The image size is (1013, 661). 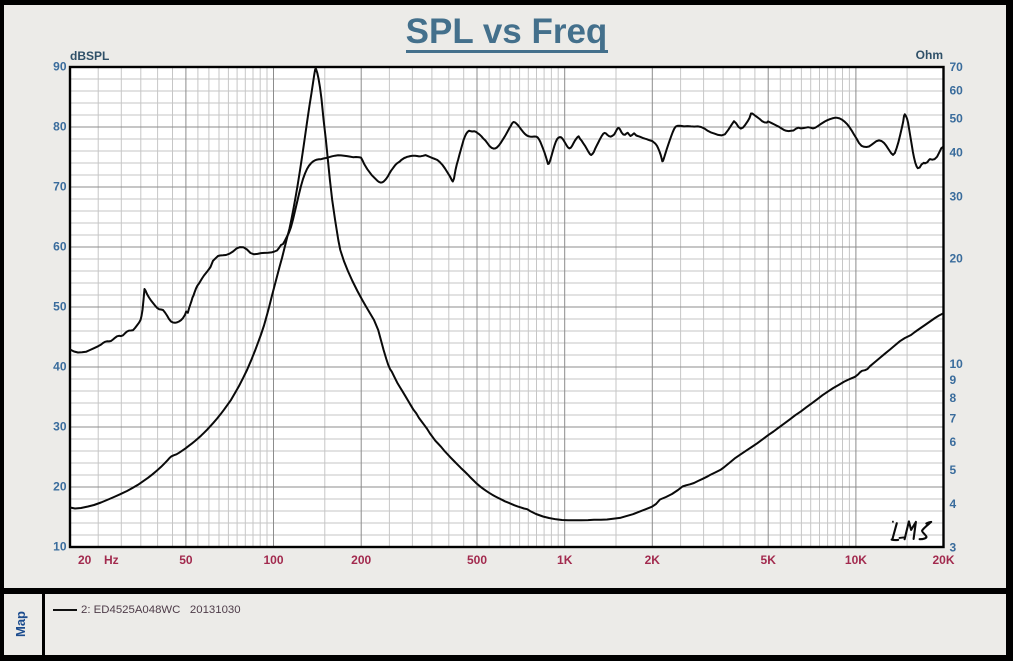 What do you see at coordinates (60, 67) in the screenshot?
I see `svg-text: 90` at bounding box center [60, 67].